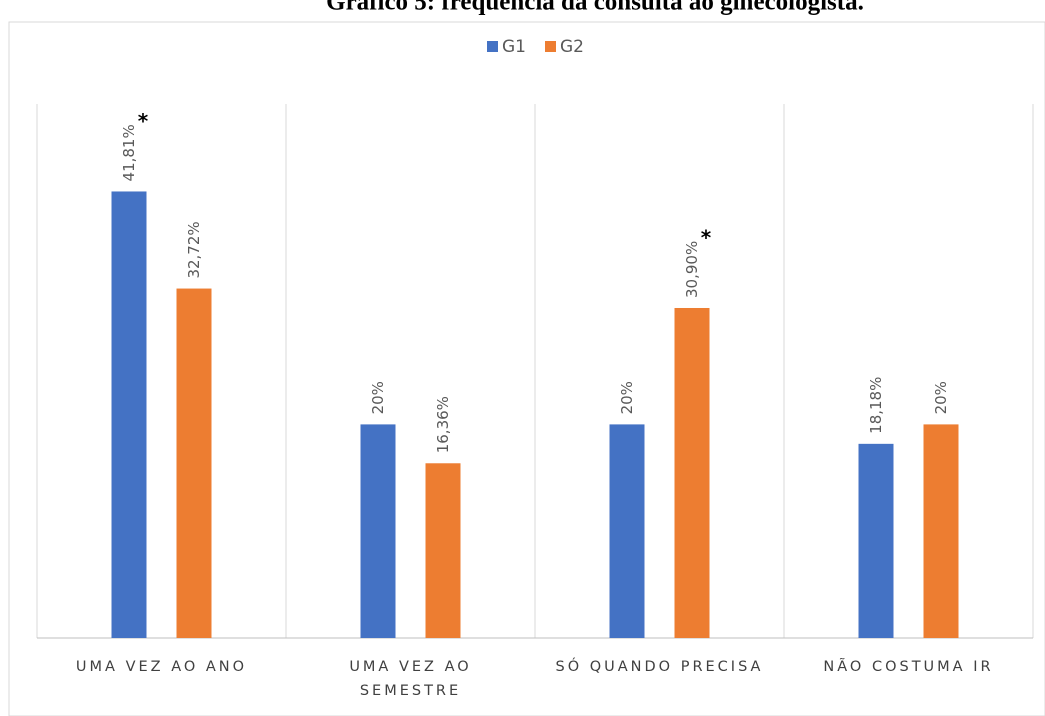 The image size is (1045, 716). Describe the element at coordinates (535, 47) in the screenshot. I see `legend: G1 G2` at that location.